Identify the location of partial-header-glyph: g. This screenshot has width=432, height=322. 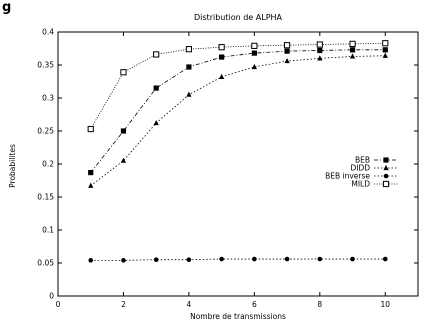
(6, 7).